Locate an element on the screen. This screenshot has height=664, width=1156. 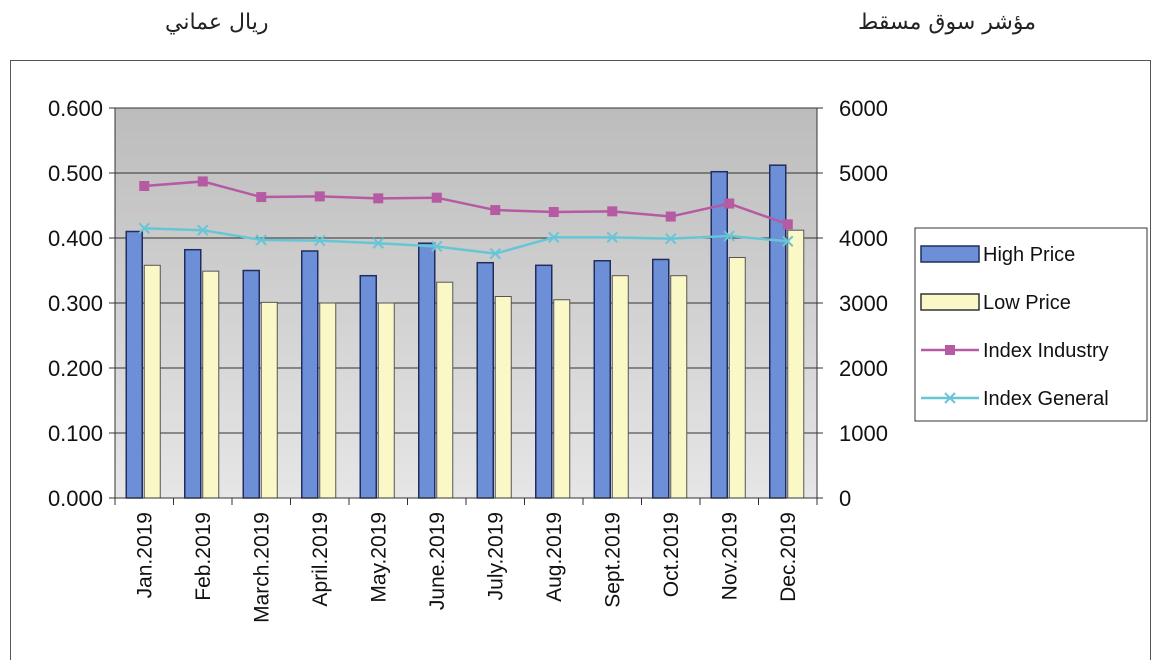
index-industry-line is located at coordinates (466, 203).